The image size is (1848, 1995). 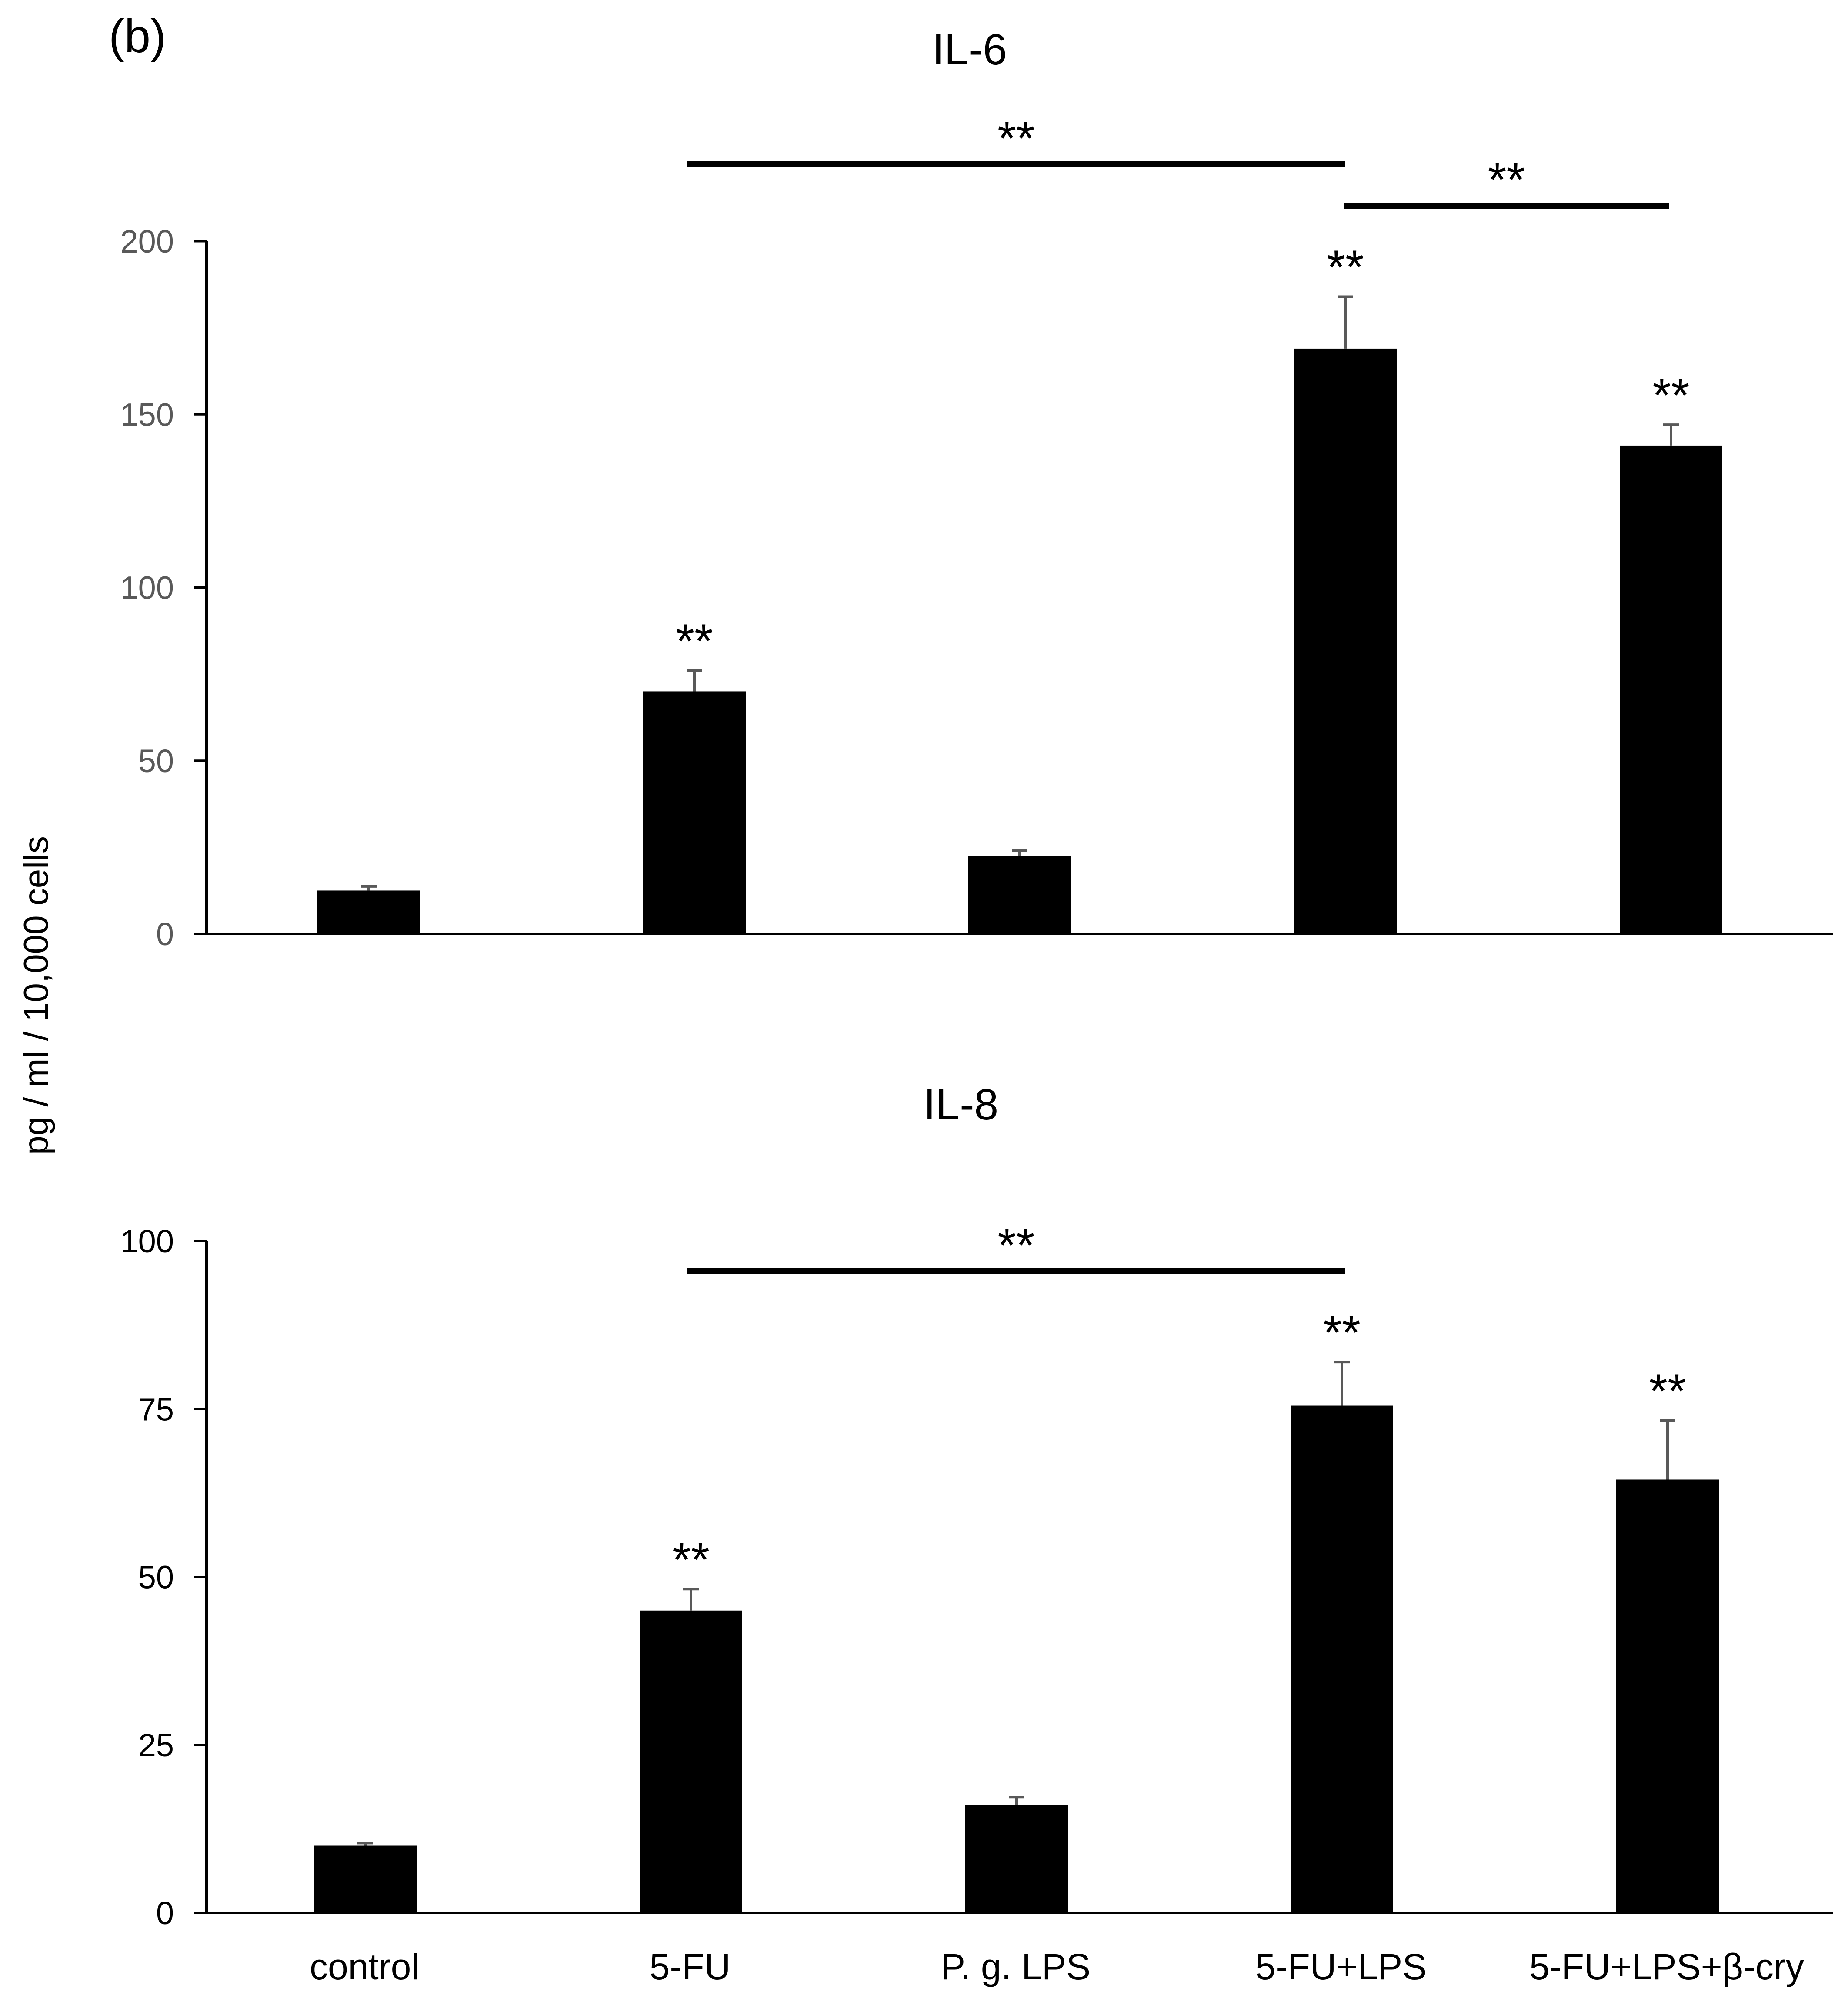 I want to click on category-label: control, so click(x=364, y=1966).